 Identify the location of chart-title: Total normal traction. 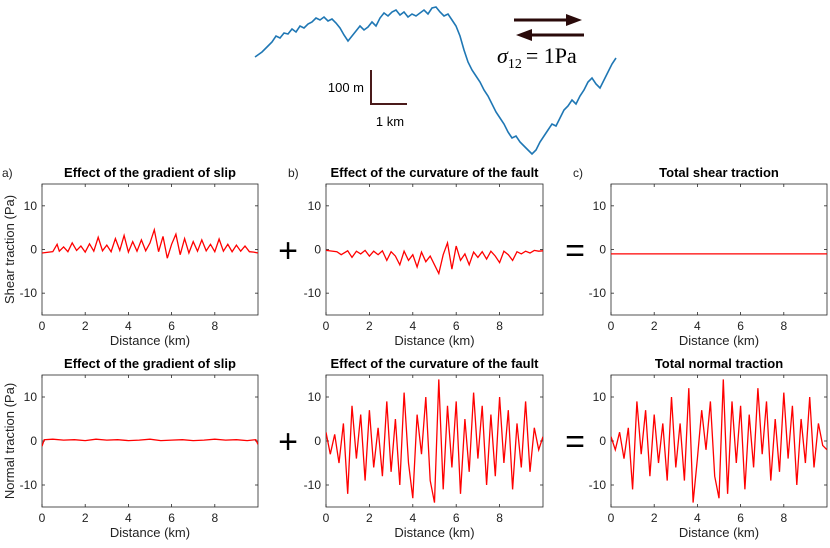
(719, 363).